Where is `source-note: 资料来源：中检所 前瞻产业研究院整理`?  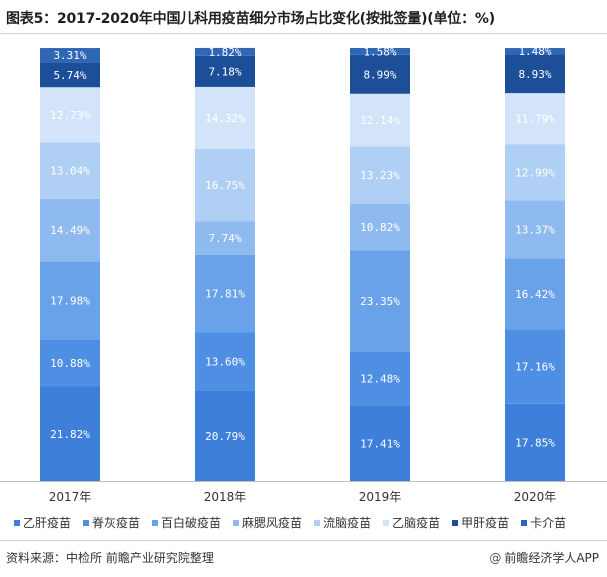 source-note: 资料来源：中检所 前瞻产业研究院整理 is located at coordinates (110, 558).